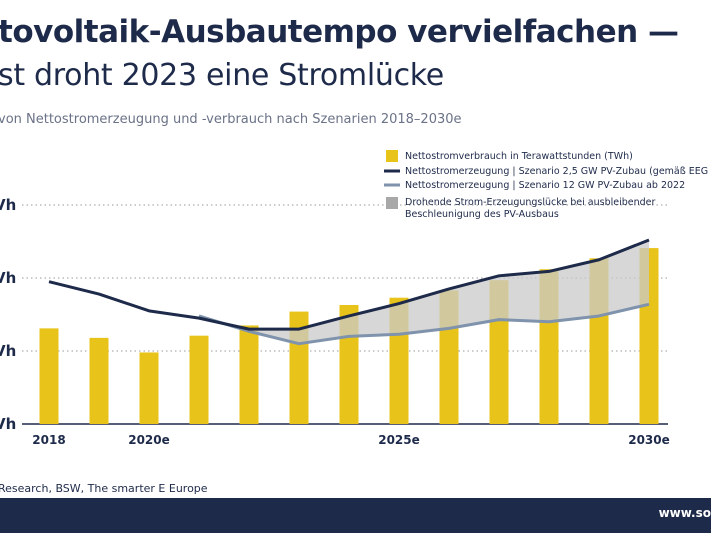 This screenshot has width=711, height=533. What do you see at coordinates (649, 440) in the screenshot?
I see `x-tick-label: 2030e` at bounding box center [649, 440].